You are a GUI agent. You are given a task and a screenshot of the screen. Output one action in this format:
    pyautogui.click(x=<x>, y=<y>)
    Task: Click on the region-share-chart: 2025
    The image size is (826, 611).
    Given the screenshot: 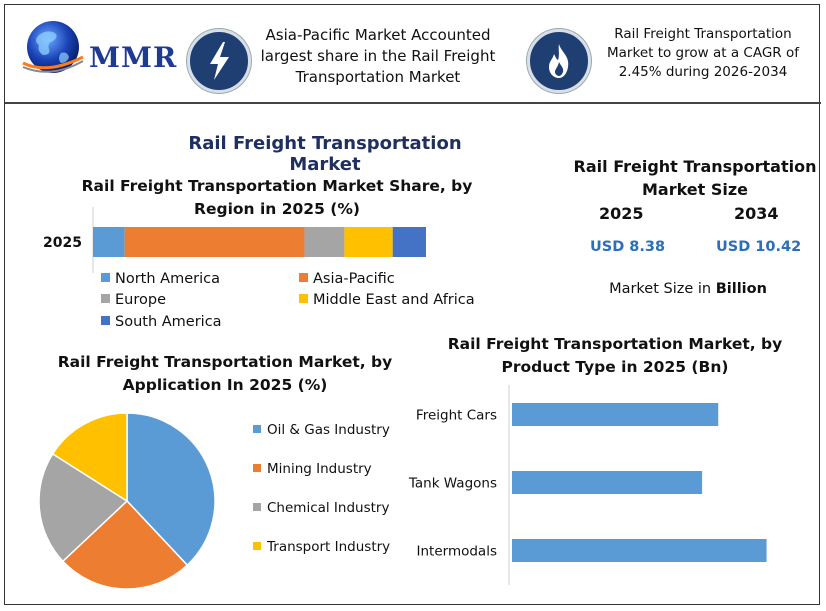 What is the action you would take?
    pyautogui.click(x=234, y=240)
    